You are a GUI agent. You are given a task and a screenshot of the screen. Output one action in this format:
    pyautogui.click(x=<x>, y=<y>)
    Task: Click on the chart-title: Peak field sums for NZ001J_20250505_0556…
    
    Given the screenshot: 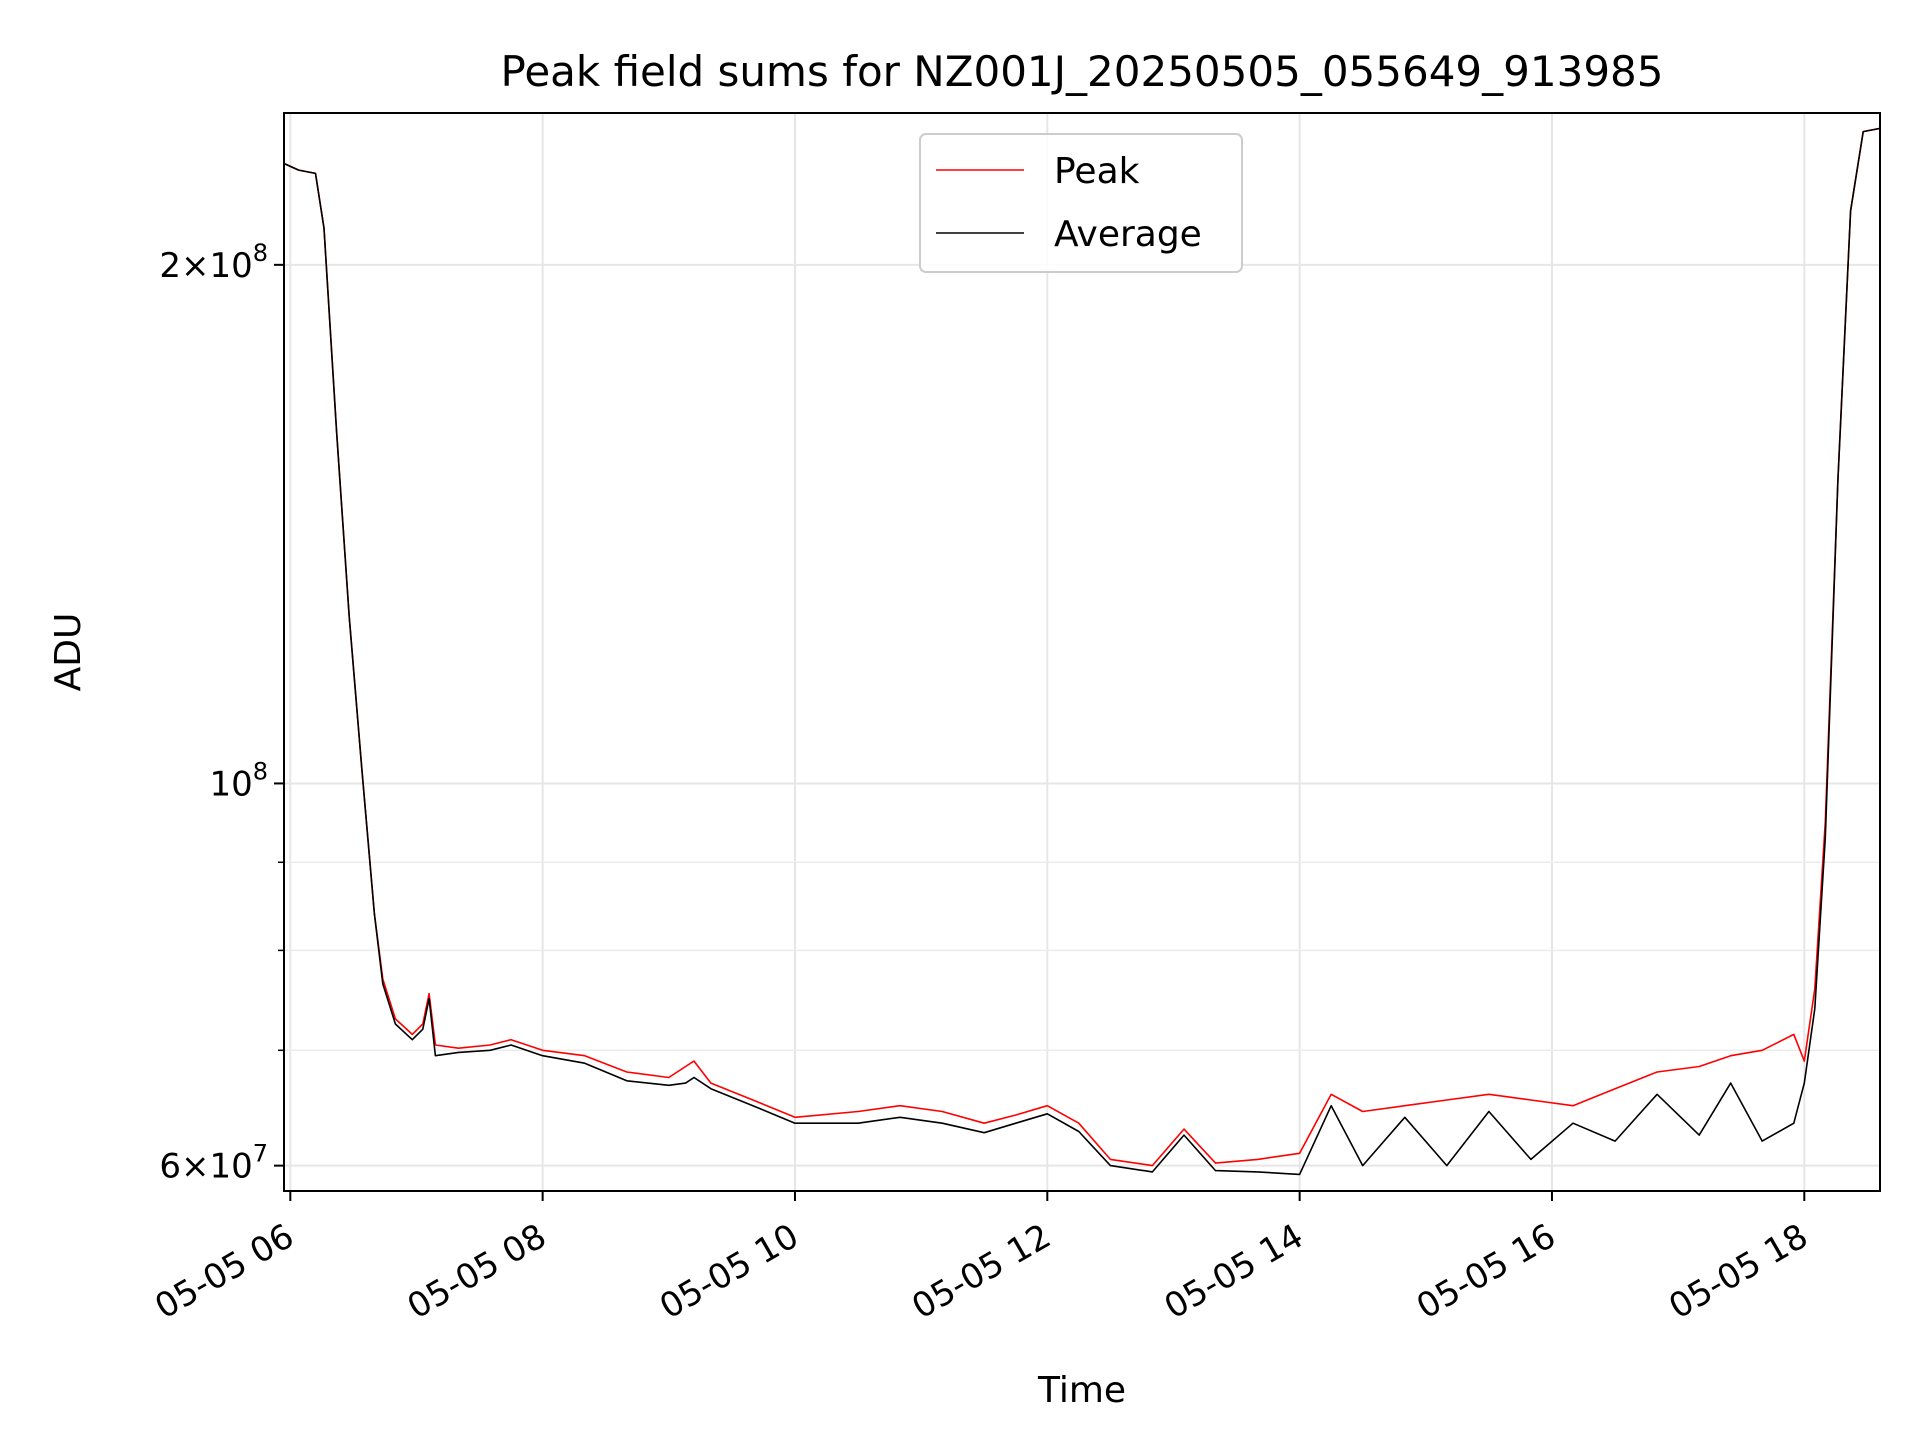 What is the action you would take?
    pyautogui.click(x=1082, y=71)
    